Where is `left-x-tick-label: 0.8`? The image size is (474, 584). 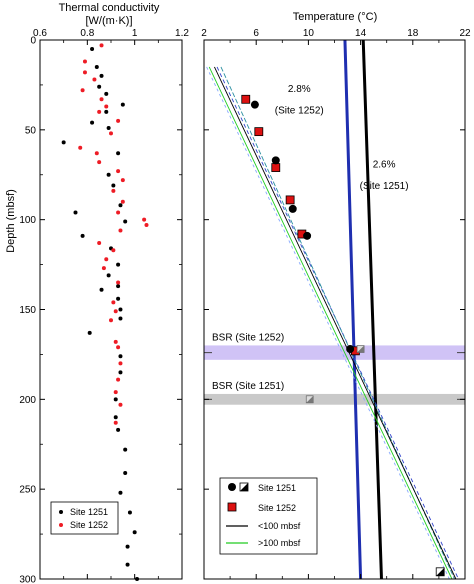 left-x-tick-label: 0.8 is located at coordinates (87, 33).